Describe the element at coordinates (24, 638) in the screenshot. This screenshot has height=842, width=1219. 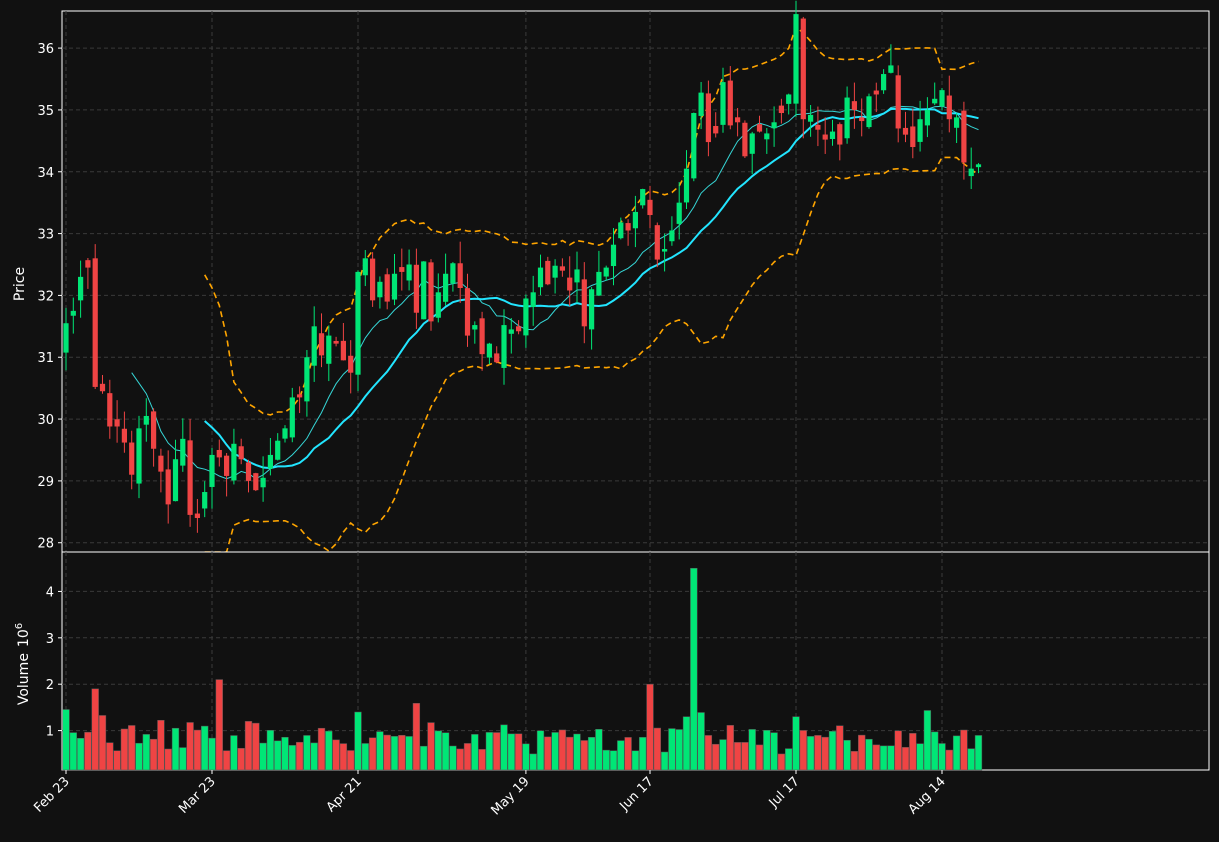
I see `volume-axis-scale: 10` at that location.